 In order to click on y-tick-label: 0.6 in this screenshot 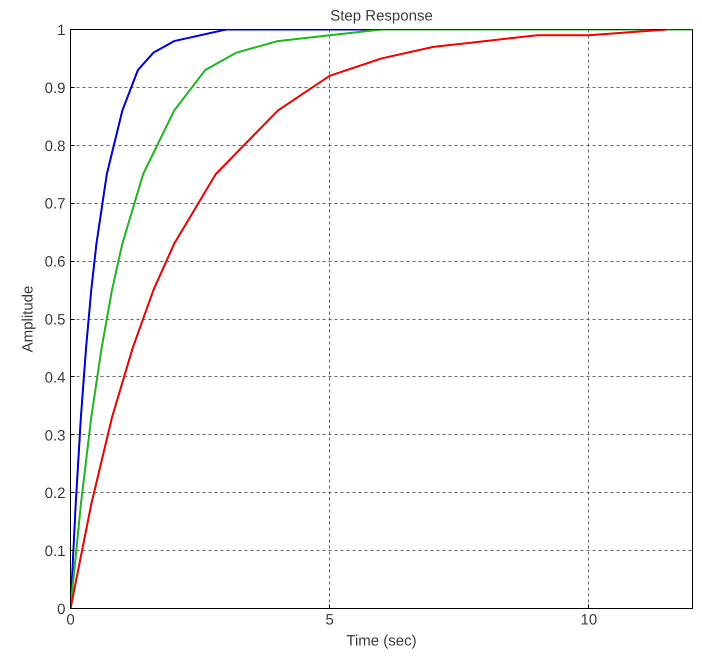, I will do `click(55, 262)`.